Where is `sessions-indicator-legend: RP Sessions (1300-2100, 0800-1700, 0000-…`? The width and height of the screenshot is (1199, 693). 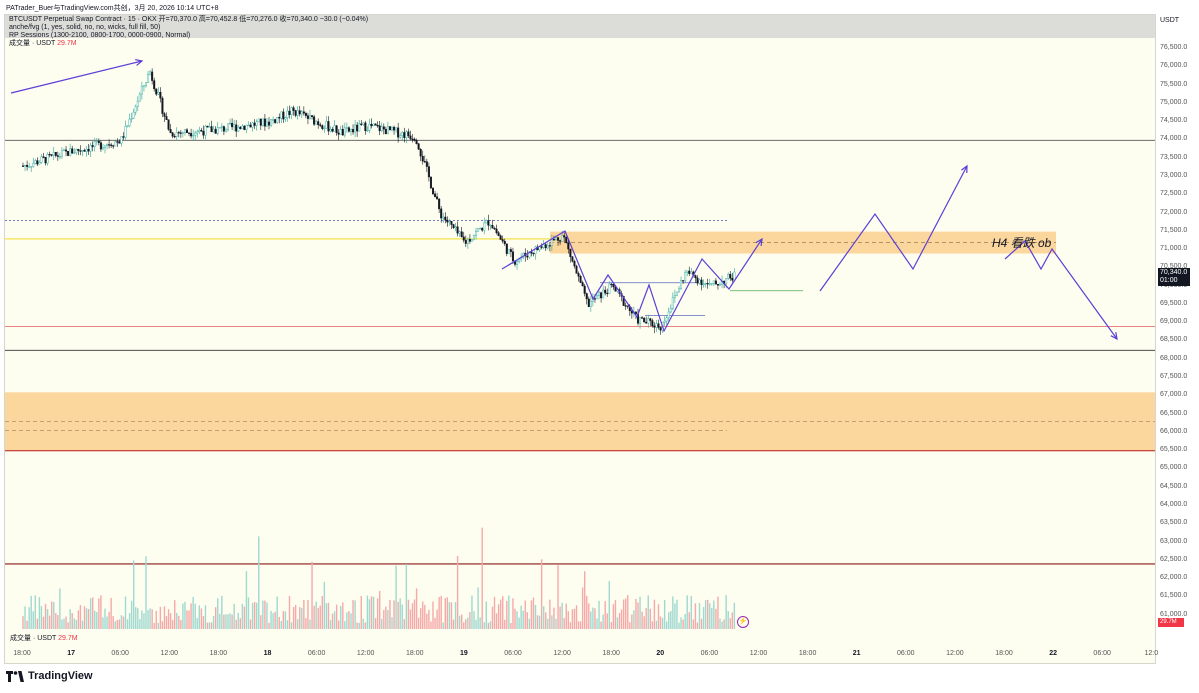
sessions-indicator-legend: RP Sessions (1300-2100, 0800-1700, 0000-… is located at coordinates (100, 35).